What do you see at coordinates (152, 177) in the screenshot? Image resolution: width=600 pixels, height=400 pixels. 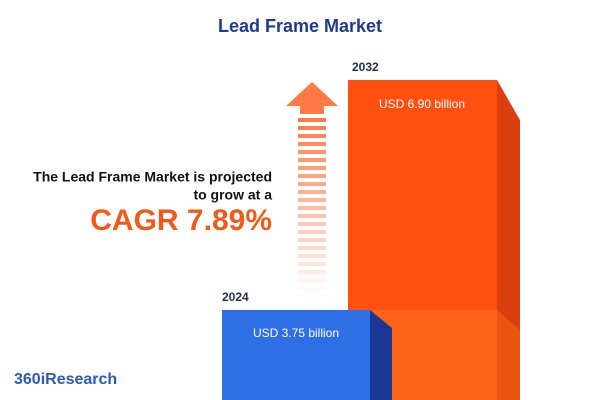 I see `statement-line: The Lead Frame Market is projected` at bounding box center [152, 177].